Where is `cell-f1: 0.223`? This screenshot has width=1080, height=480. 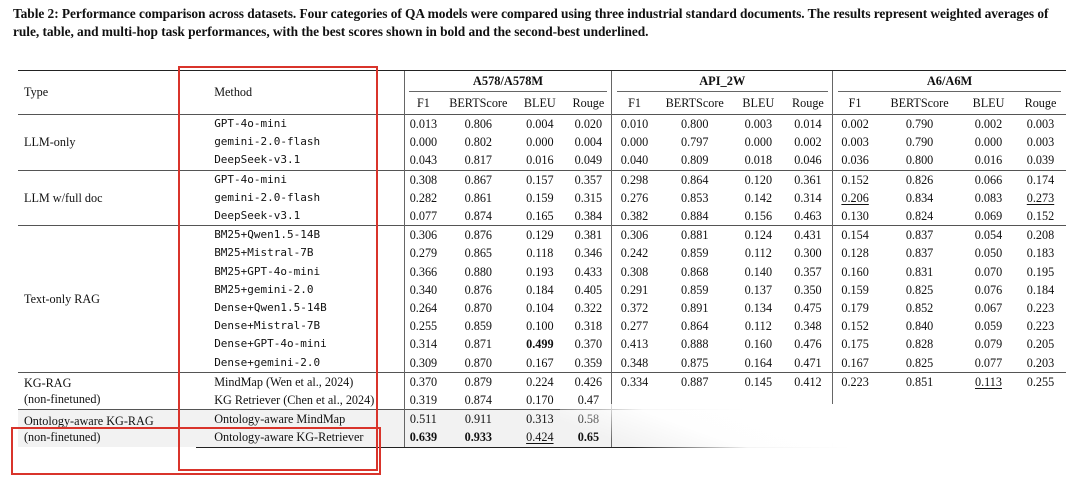 cell-f1: 0.223 is located at coordinates (855, 381).